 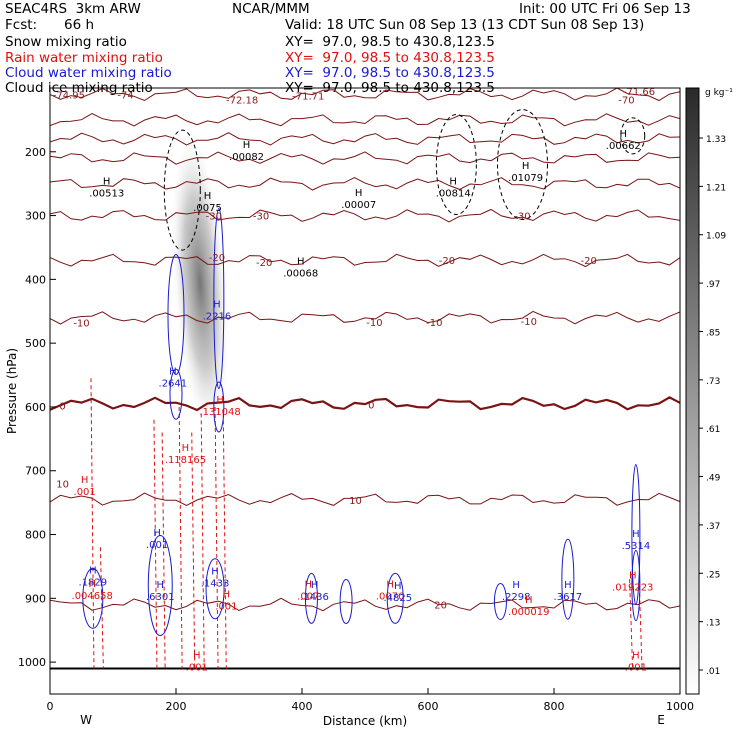 I want to click on fcst-value: 66 h, so click(x=79, y=25).